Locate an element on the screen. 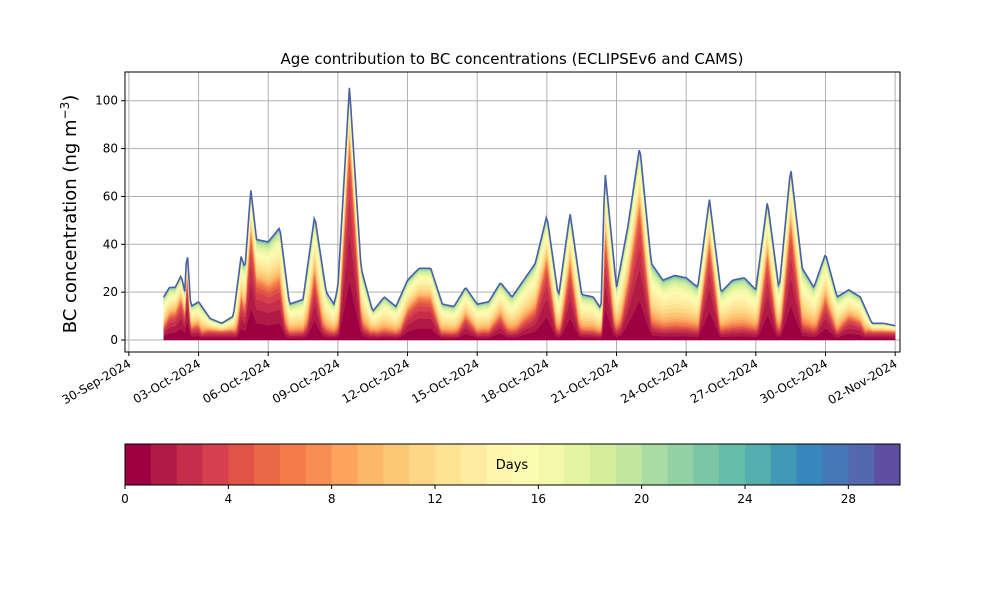  colorbar is located at coordinates (512, 464).